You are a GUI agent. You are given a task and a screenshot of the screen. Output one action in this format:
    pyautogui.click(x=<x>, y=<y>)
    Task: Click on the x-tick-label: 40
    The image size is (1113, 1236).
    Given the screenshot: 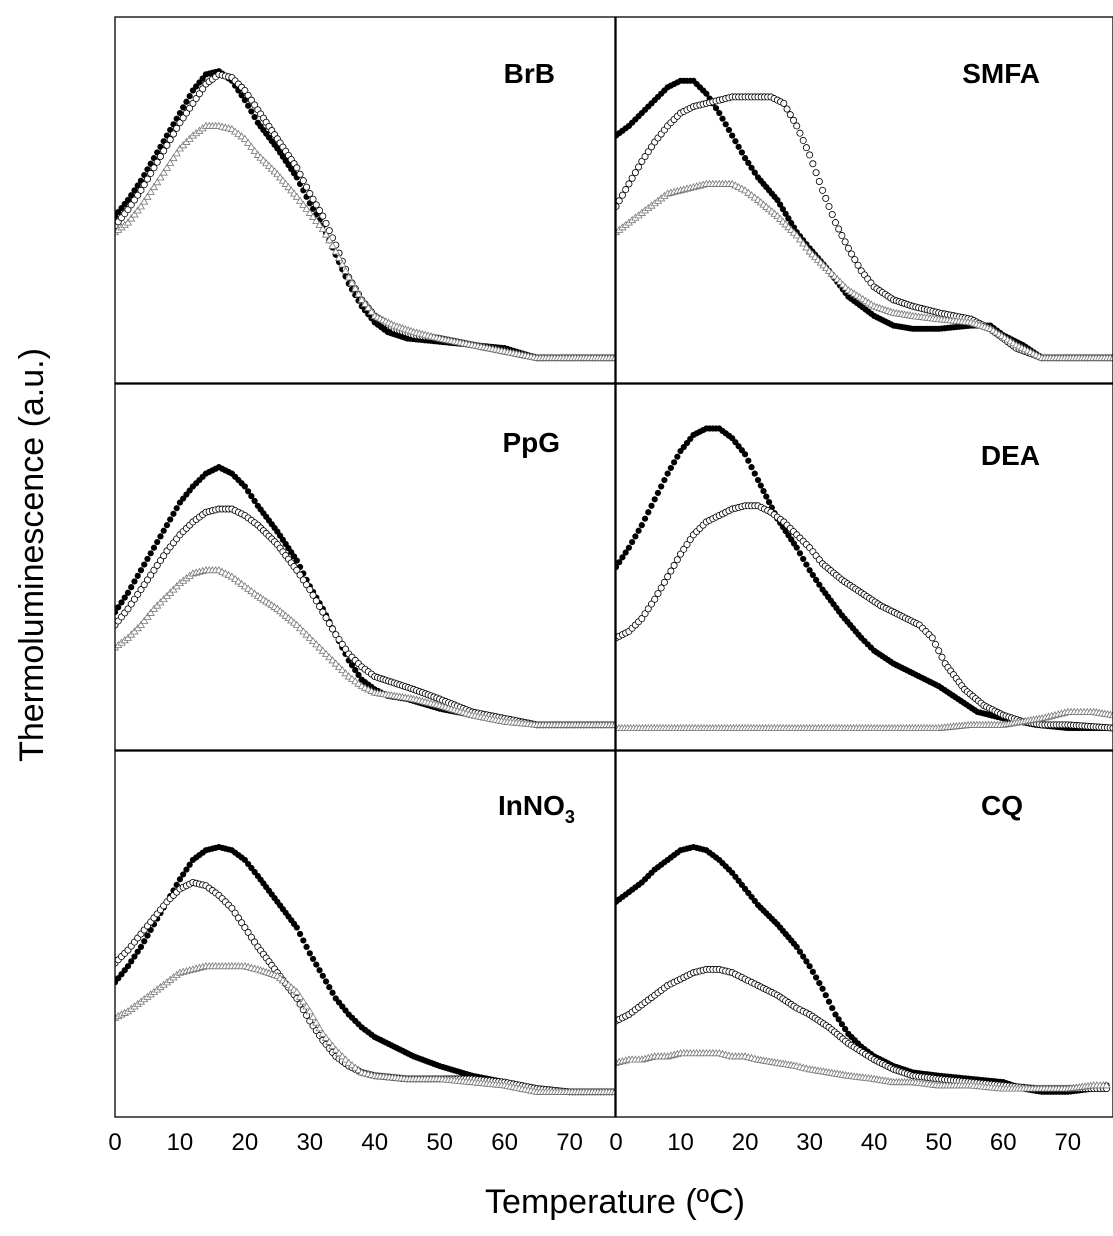 What is the action you would take?
    pyautogui.click(x=374, y=1142)
    